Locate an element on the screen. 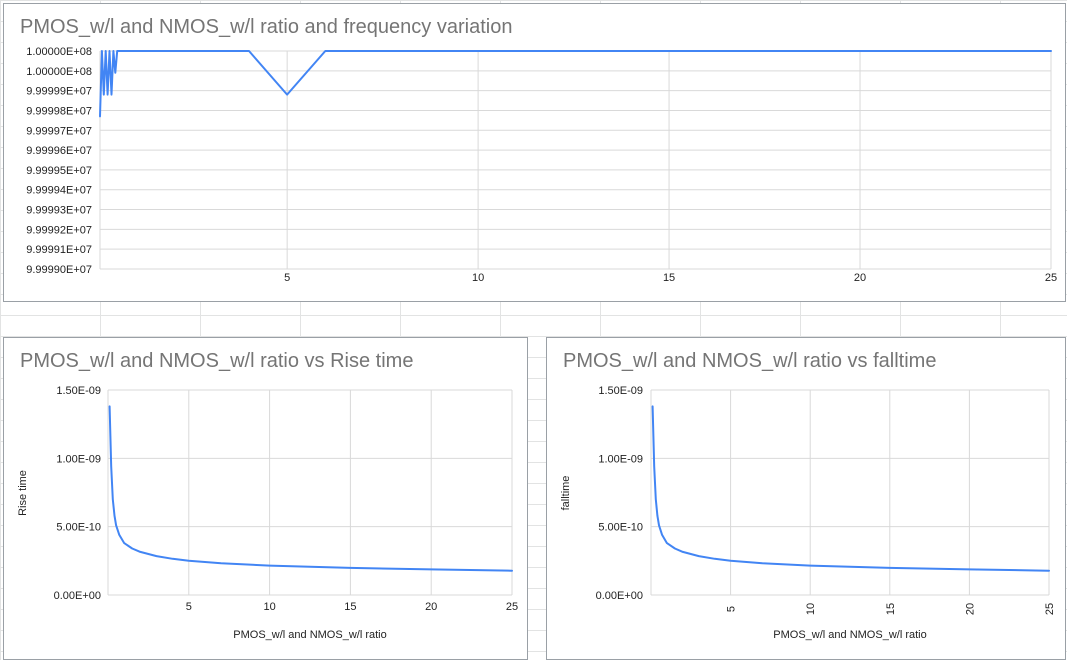 The height and width of the screenshot is (661, 1067). y-tick-label: 9.99991E+07 is located at coordinates (59, 250).